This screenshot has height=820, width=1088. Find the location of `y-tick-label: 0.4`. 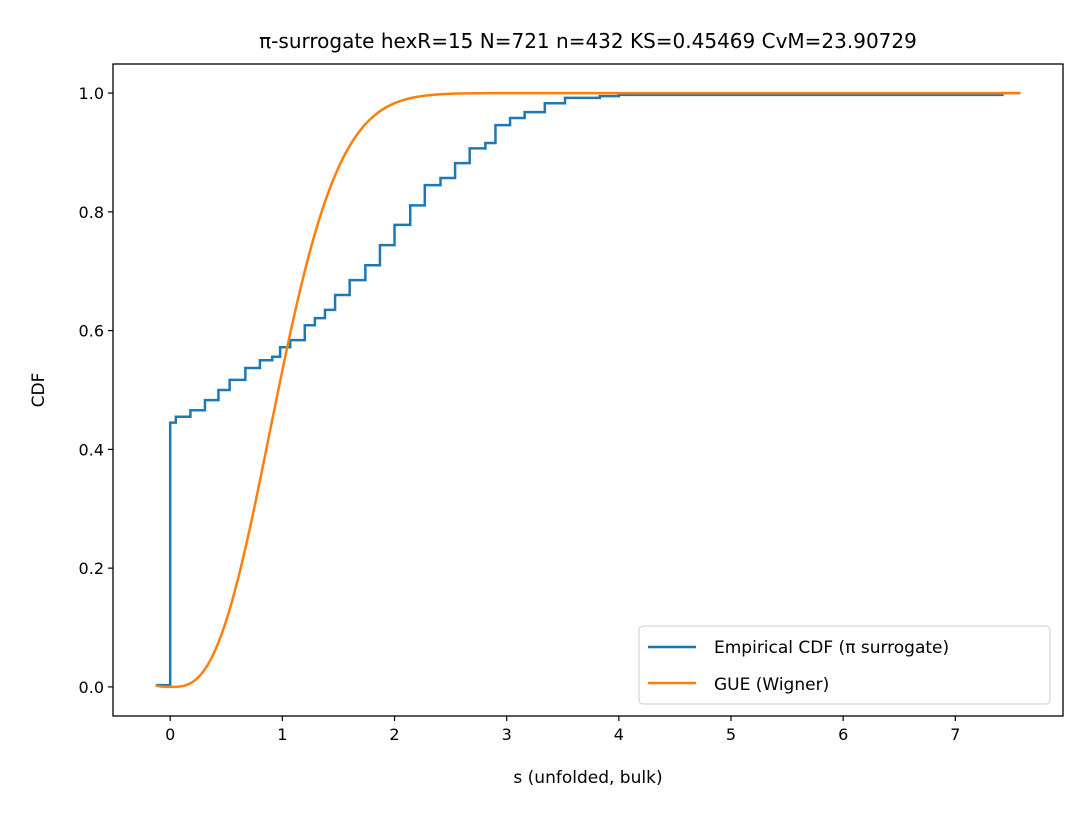

y-tick-label: 0.4 is located at coordinates (91, 449).